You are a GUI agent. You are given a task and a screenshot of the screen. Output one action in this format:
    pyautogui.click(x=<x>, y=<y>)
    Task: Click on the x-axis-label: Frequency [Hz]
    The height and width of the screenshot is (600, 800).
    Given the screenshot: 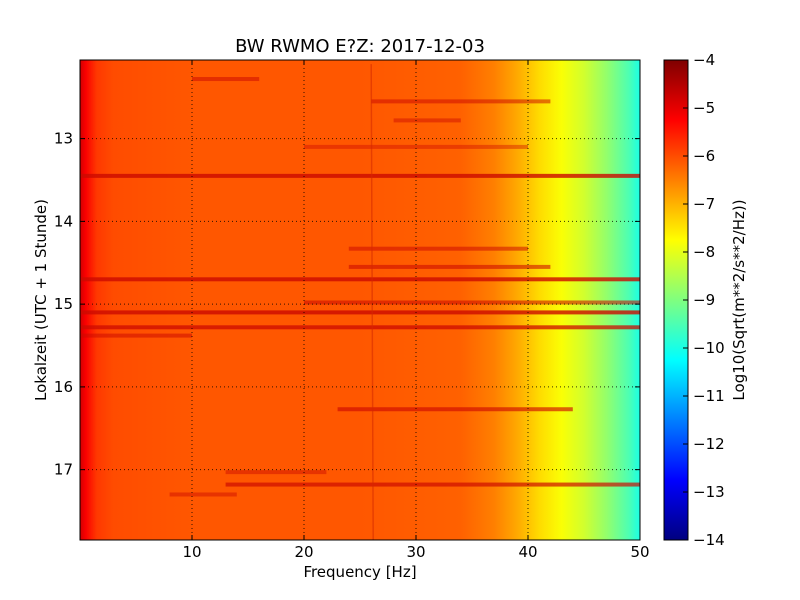 What is the action you would take?
    pyautogui.click(x=359, y=572)
    